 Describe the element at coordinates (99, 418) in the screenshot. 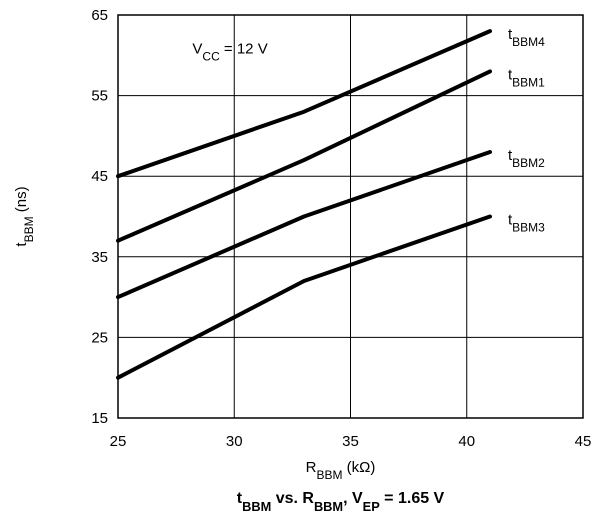

I see `y-tick-label: 15` at that location.